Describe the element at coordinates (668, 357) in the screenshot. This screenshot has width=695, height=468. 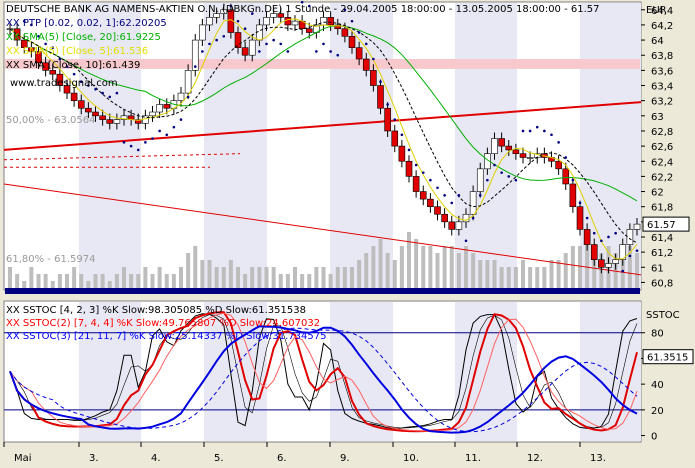
I see `osc-last-value-box` at that location.